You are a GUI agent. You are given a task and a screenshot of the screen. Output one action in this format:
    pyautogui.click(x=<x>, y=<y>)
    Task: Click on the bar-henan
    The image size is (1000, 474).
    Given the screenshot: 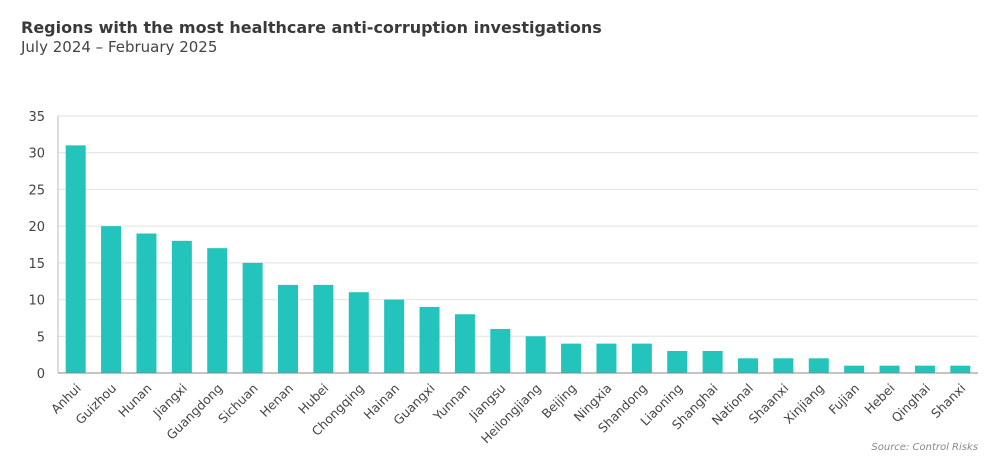 What is the action you would take?
    pyautogui.click(x=288, y=328)
    